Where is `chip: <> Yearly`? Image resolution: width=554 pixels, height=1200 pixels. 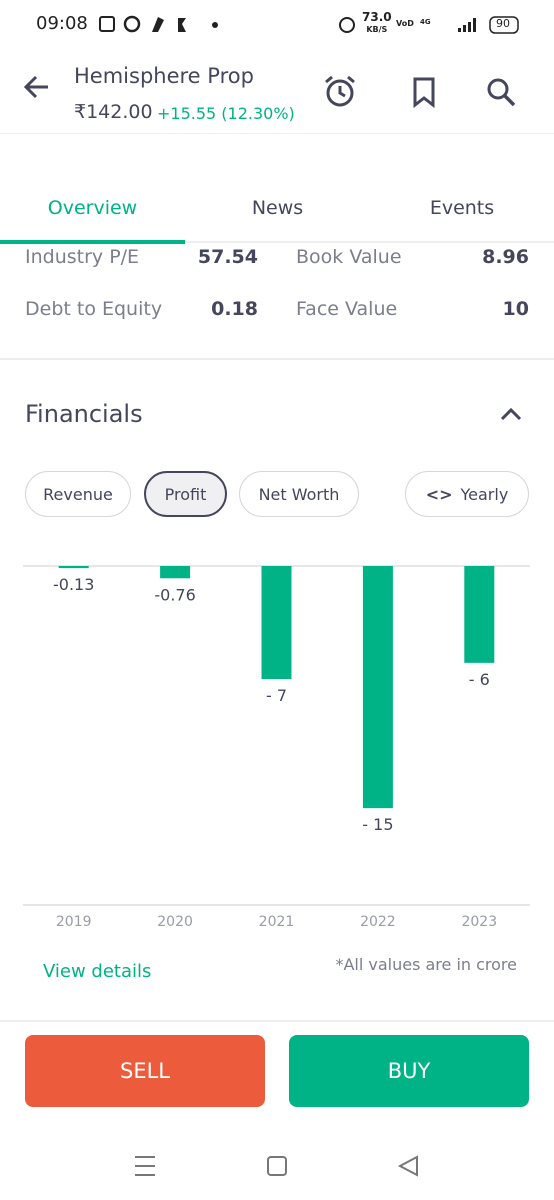
chip: <> Yearly is located at coordinates (467, 494).